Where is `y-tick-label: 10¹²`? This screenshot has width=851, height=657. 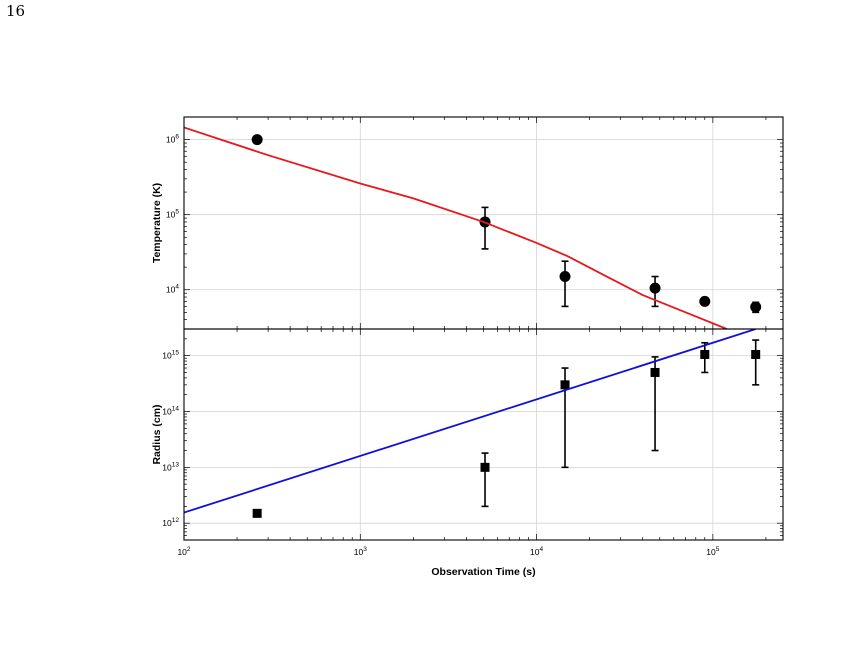
y-tick-label: 10¹² is located at coordinates (170, 522).